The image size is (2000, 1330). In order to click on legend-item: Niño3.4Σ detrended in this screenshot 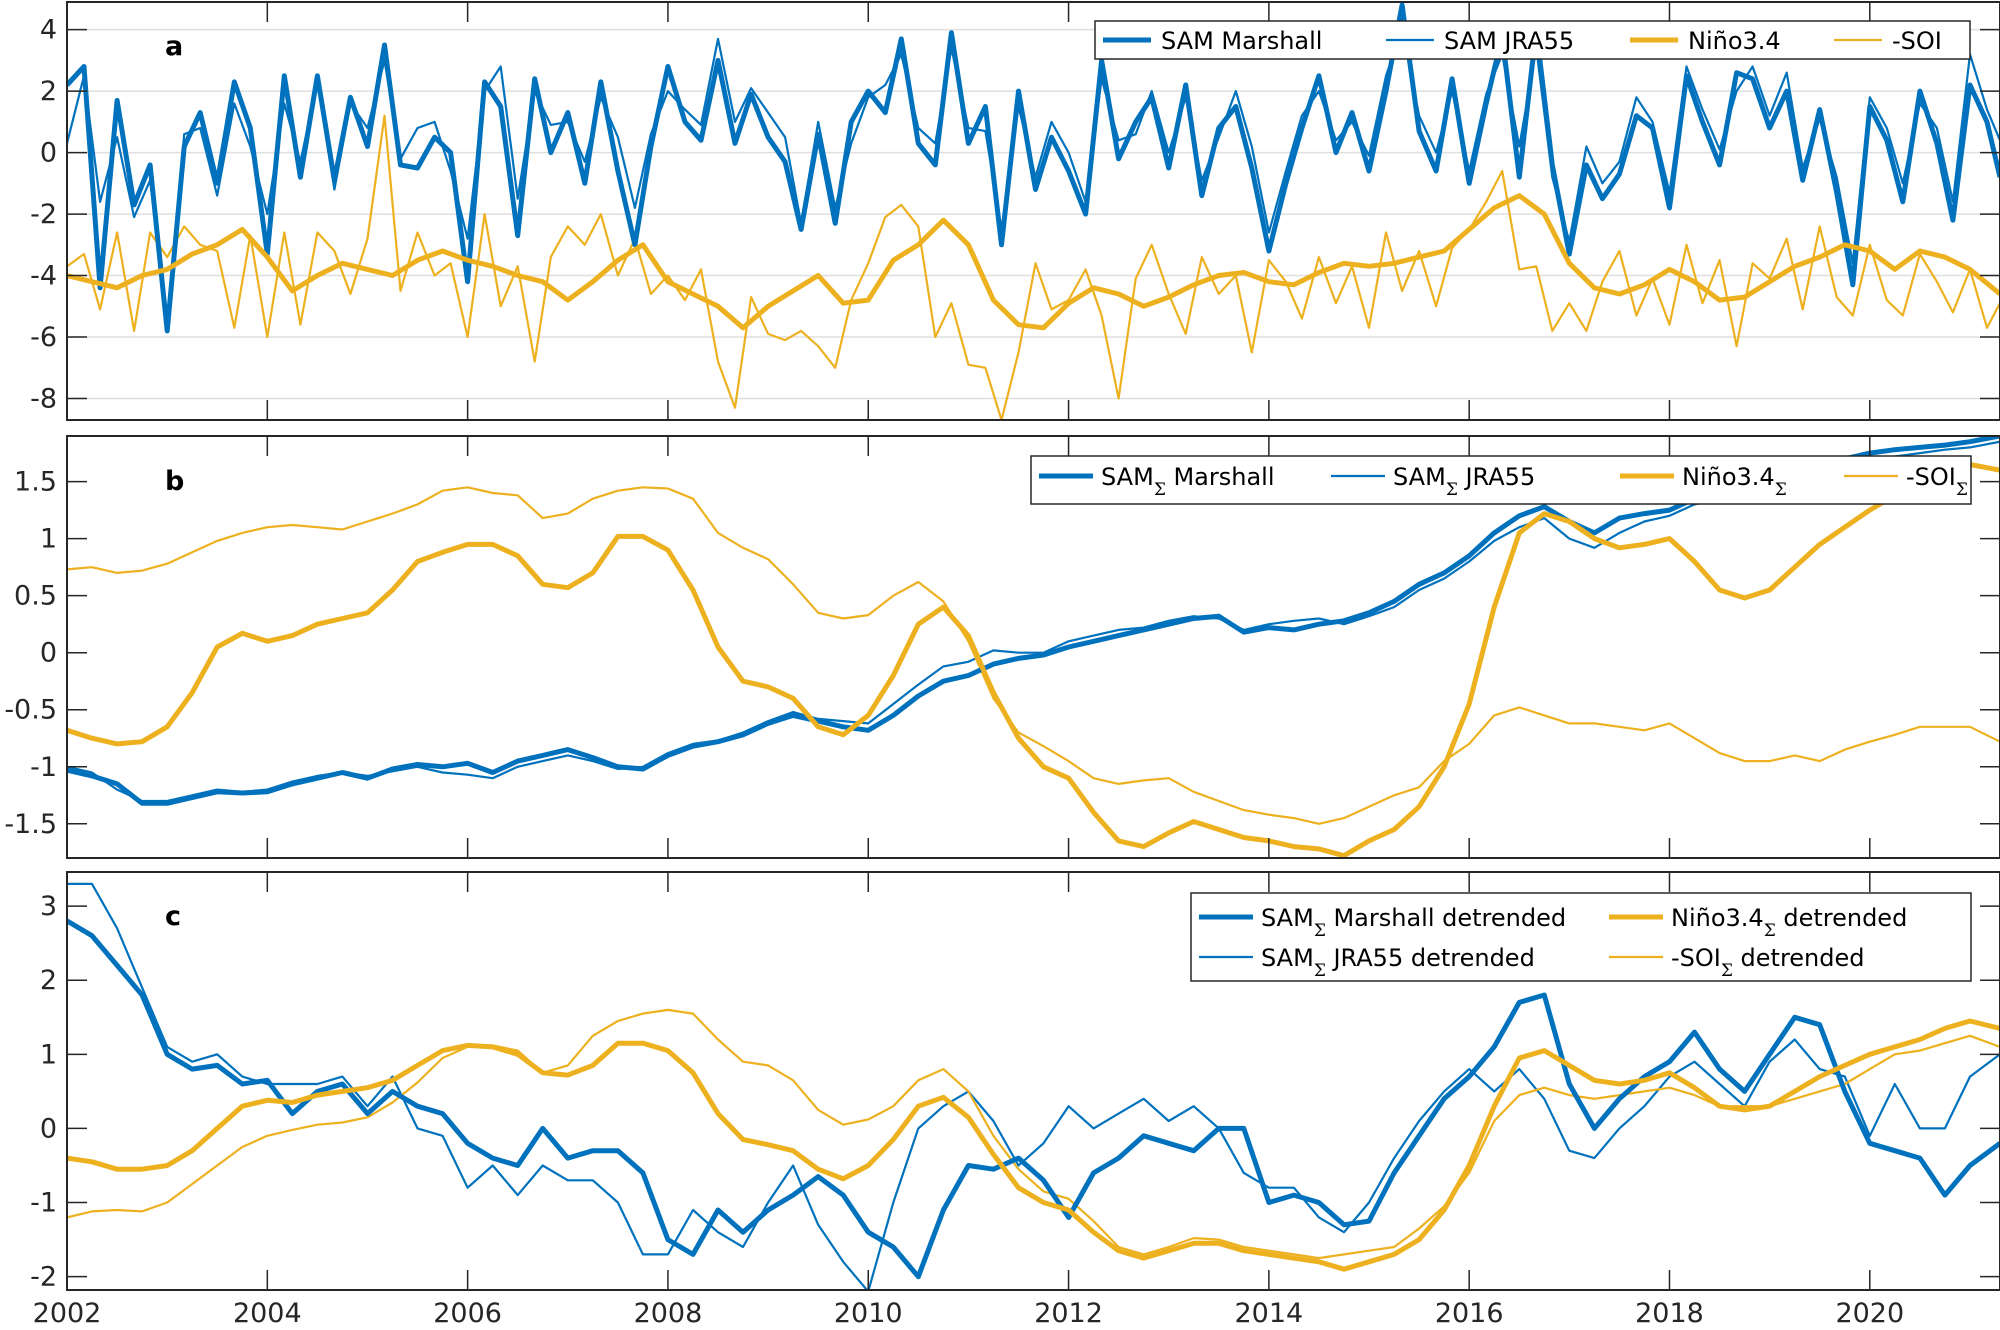, I will do `click(1758, 922)`.